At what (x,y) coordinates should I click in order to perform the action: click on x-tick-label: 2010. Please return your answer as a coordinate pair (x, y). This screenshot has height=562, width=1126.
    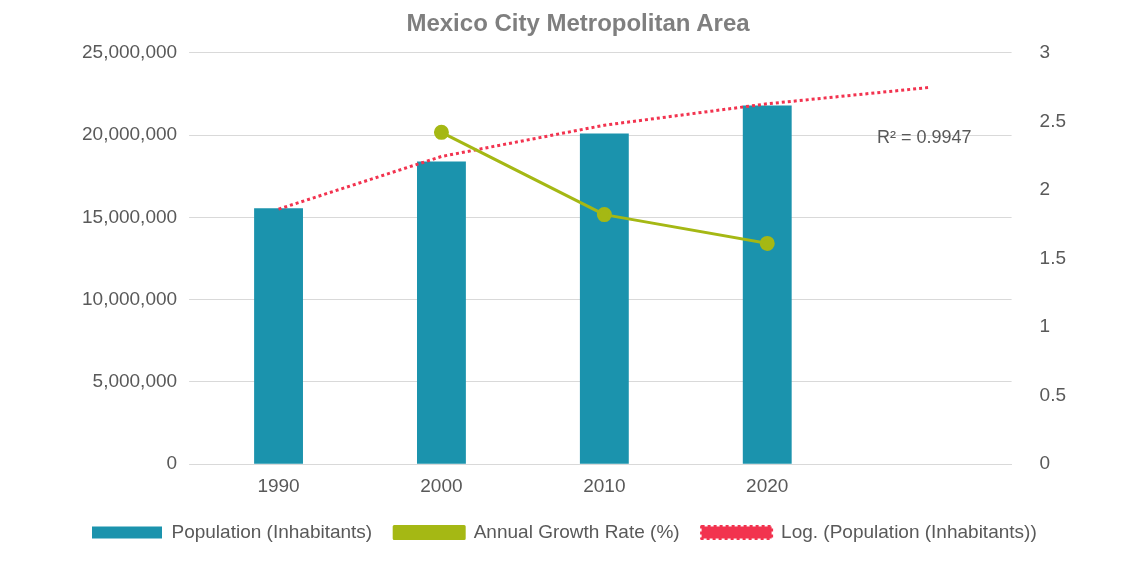
    Looking at the image, I should click on (604, 485).